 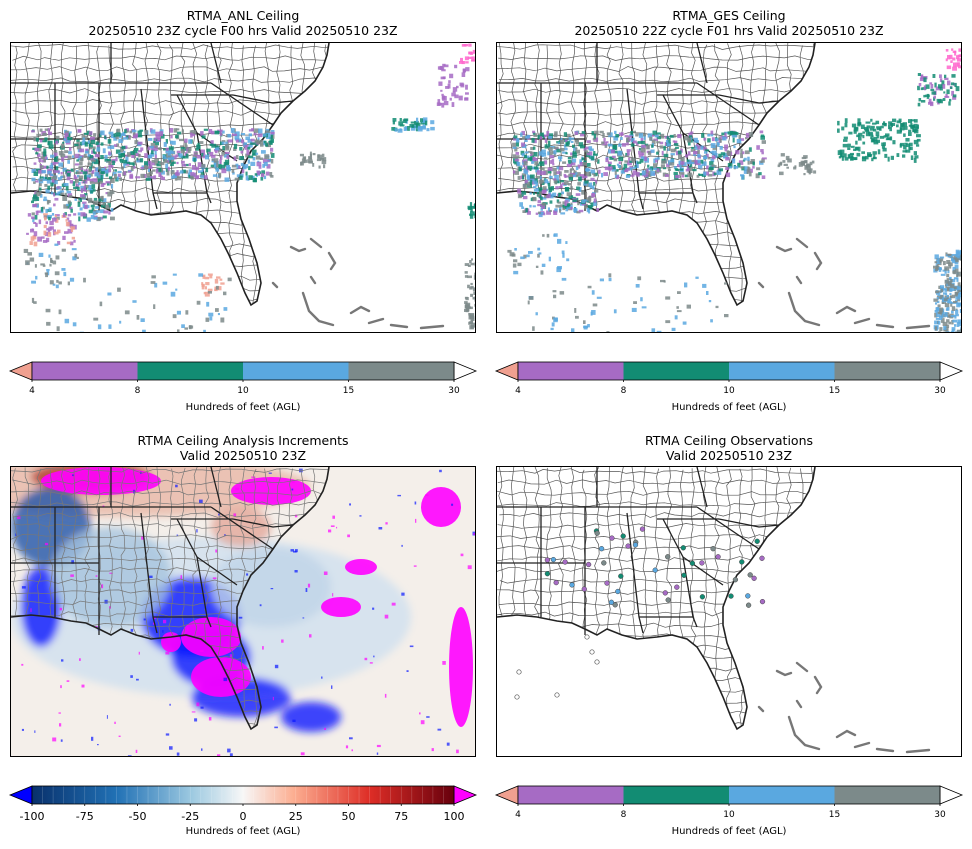 I want to click on obs-ceiling-colorbar: 4 8 10 15 30 Hundreds of feet (AGL), so click(x=729, y=814).